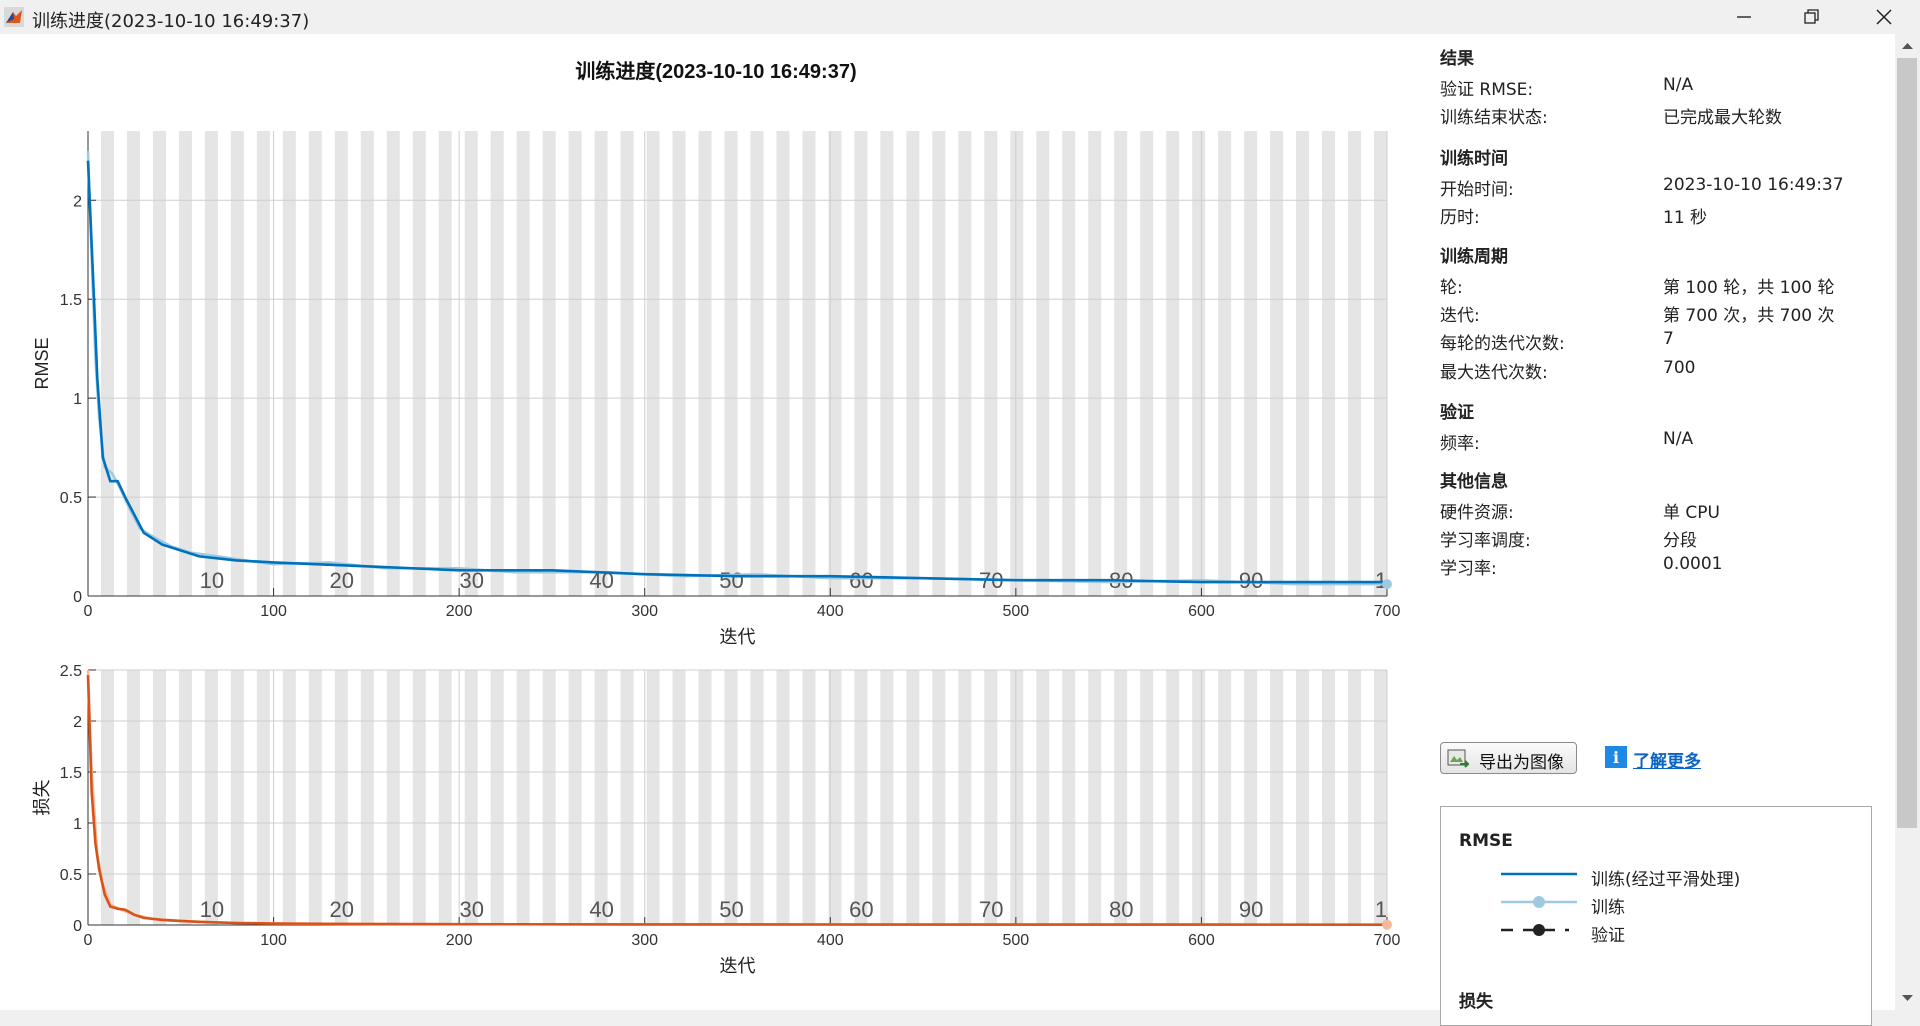  What do you see at coordinates (459, 940) in the screenshot?
I see `loss-x-tick-label: 200` at bounding box center [459, 940].